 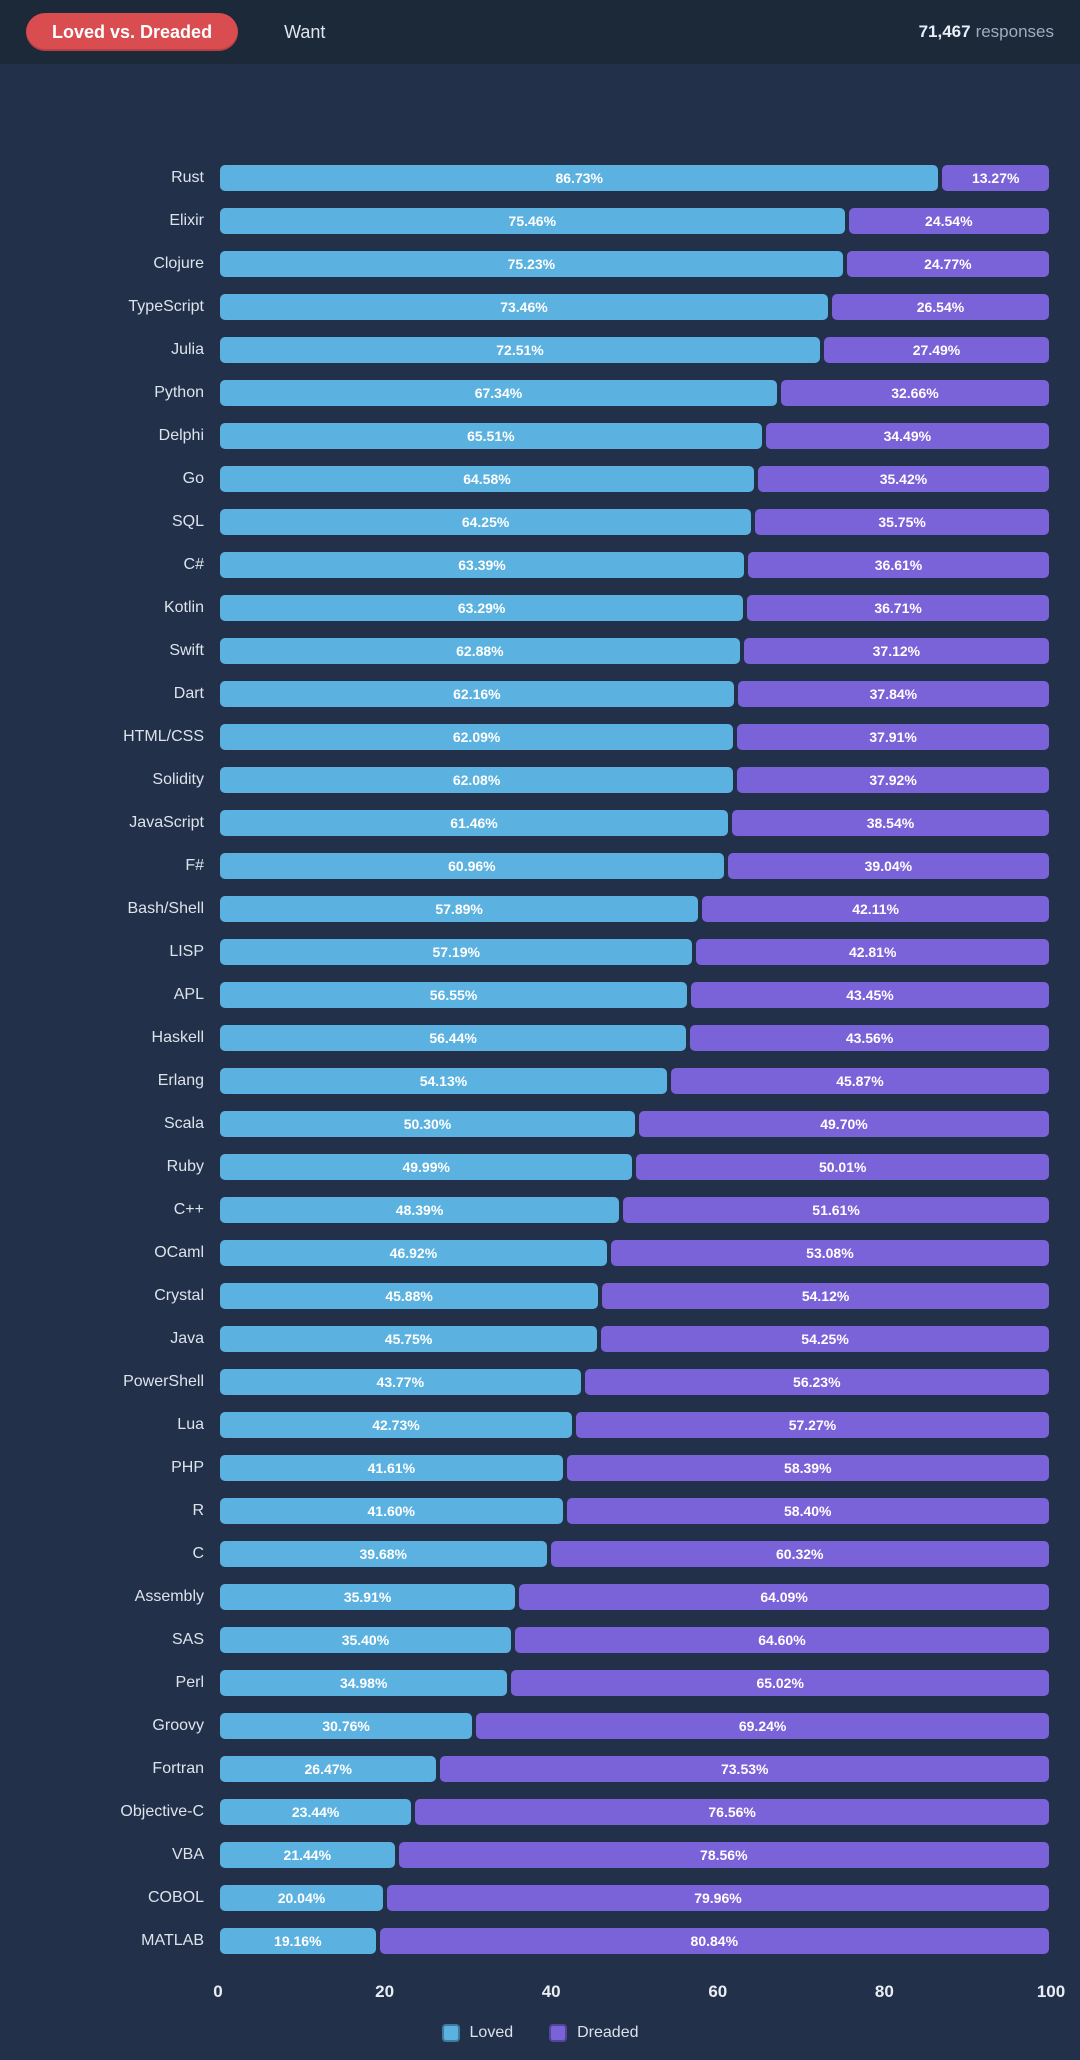 What do you see at coordinates (531, 263) in the screenshot?
I see `loved-bar-segment: 75.23%` at bounding box center [531, 263].